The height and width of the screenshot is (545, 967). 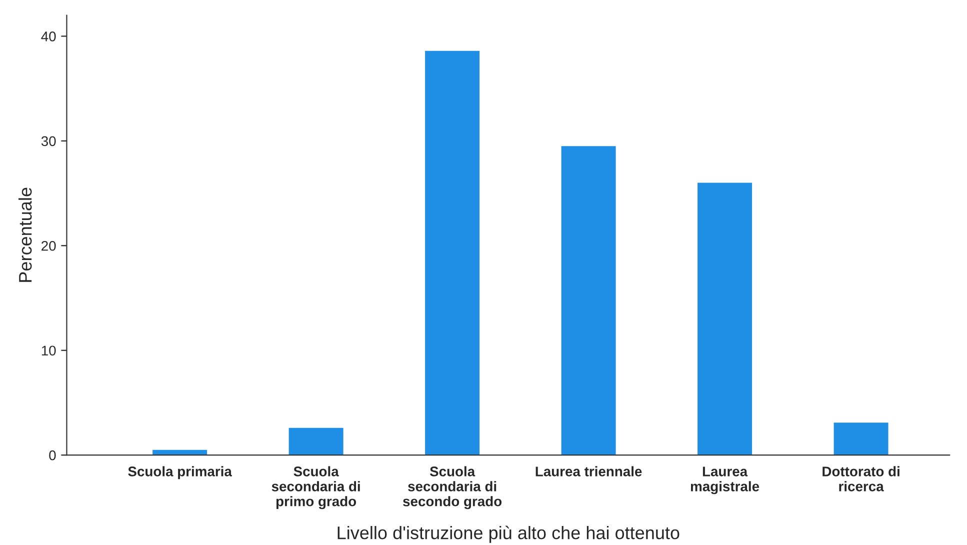 What do you see at coordinates (589, 471) in the screenshot?
I see `x-tick-label: Laurea triennale` at bounding box center [589, 471].